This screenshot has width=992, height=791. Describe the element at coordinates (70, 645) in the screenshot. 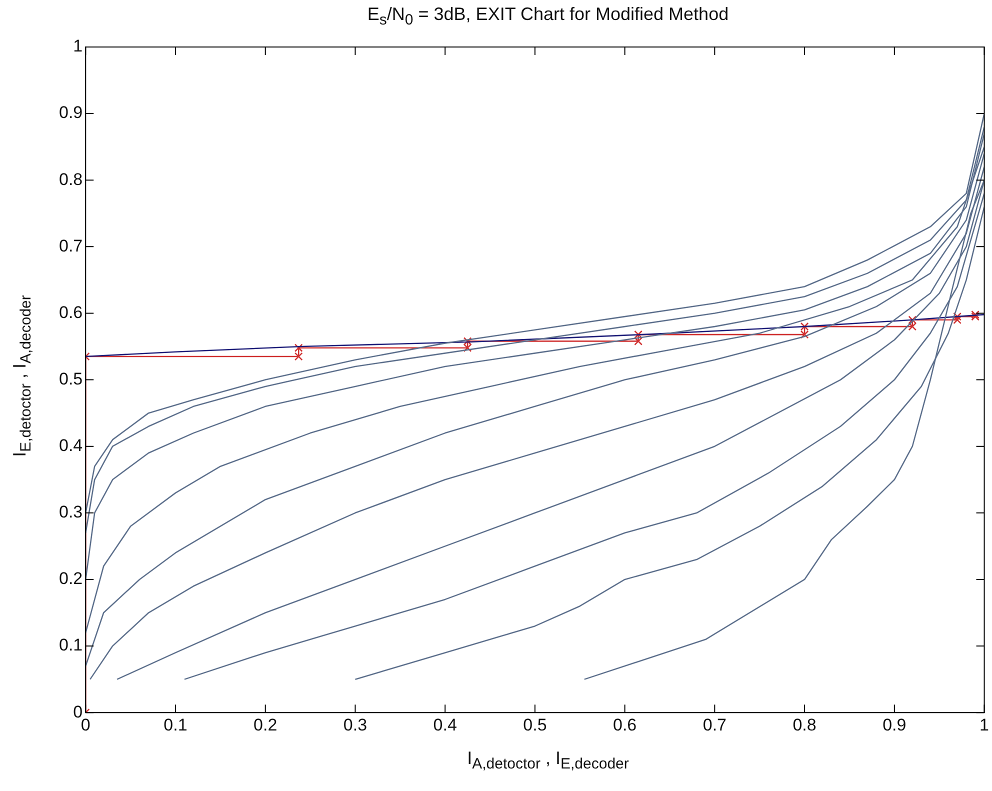

I see `y-tick-label: 0.1` at that location.